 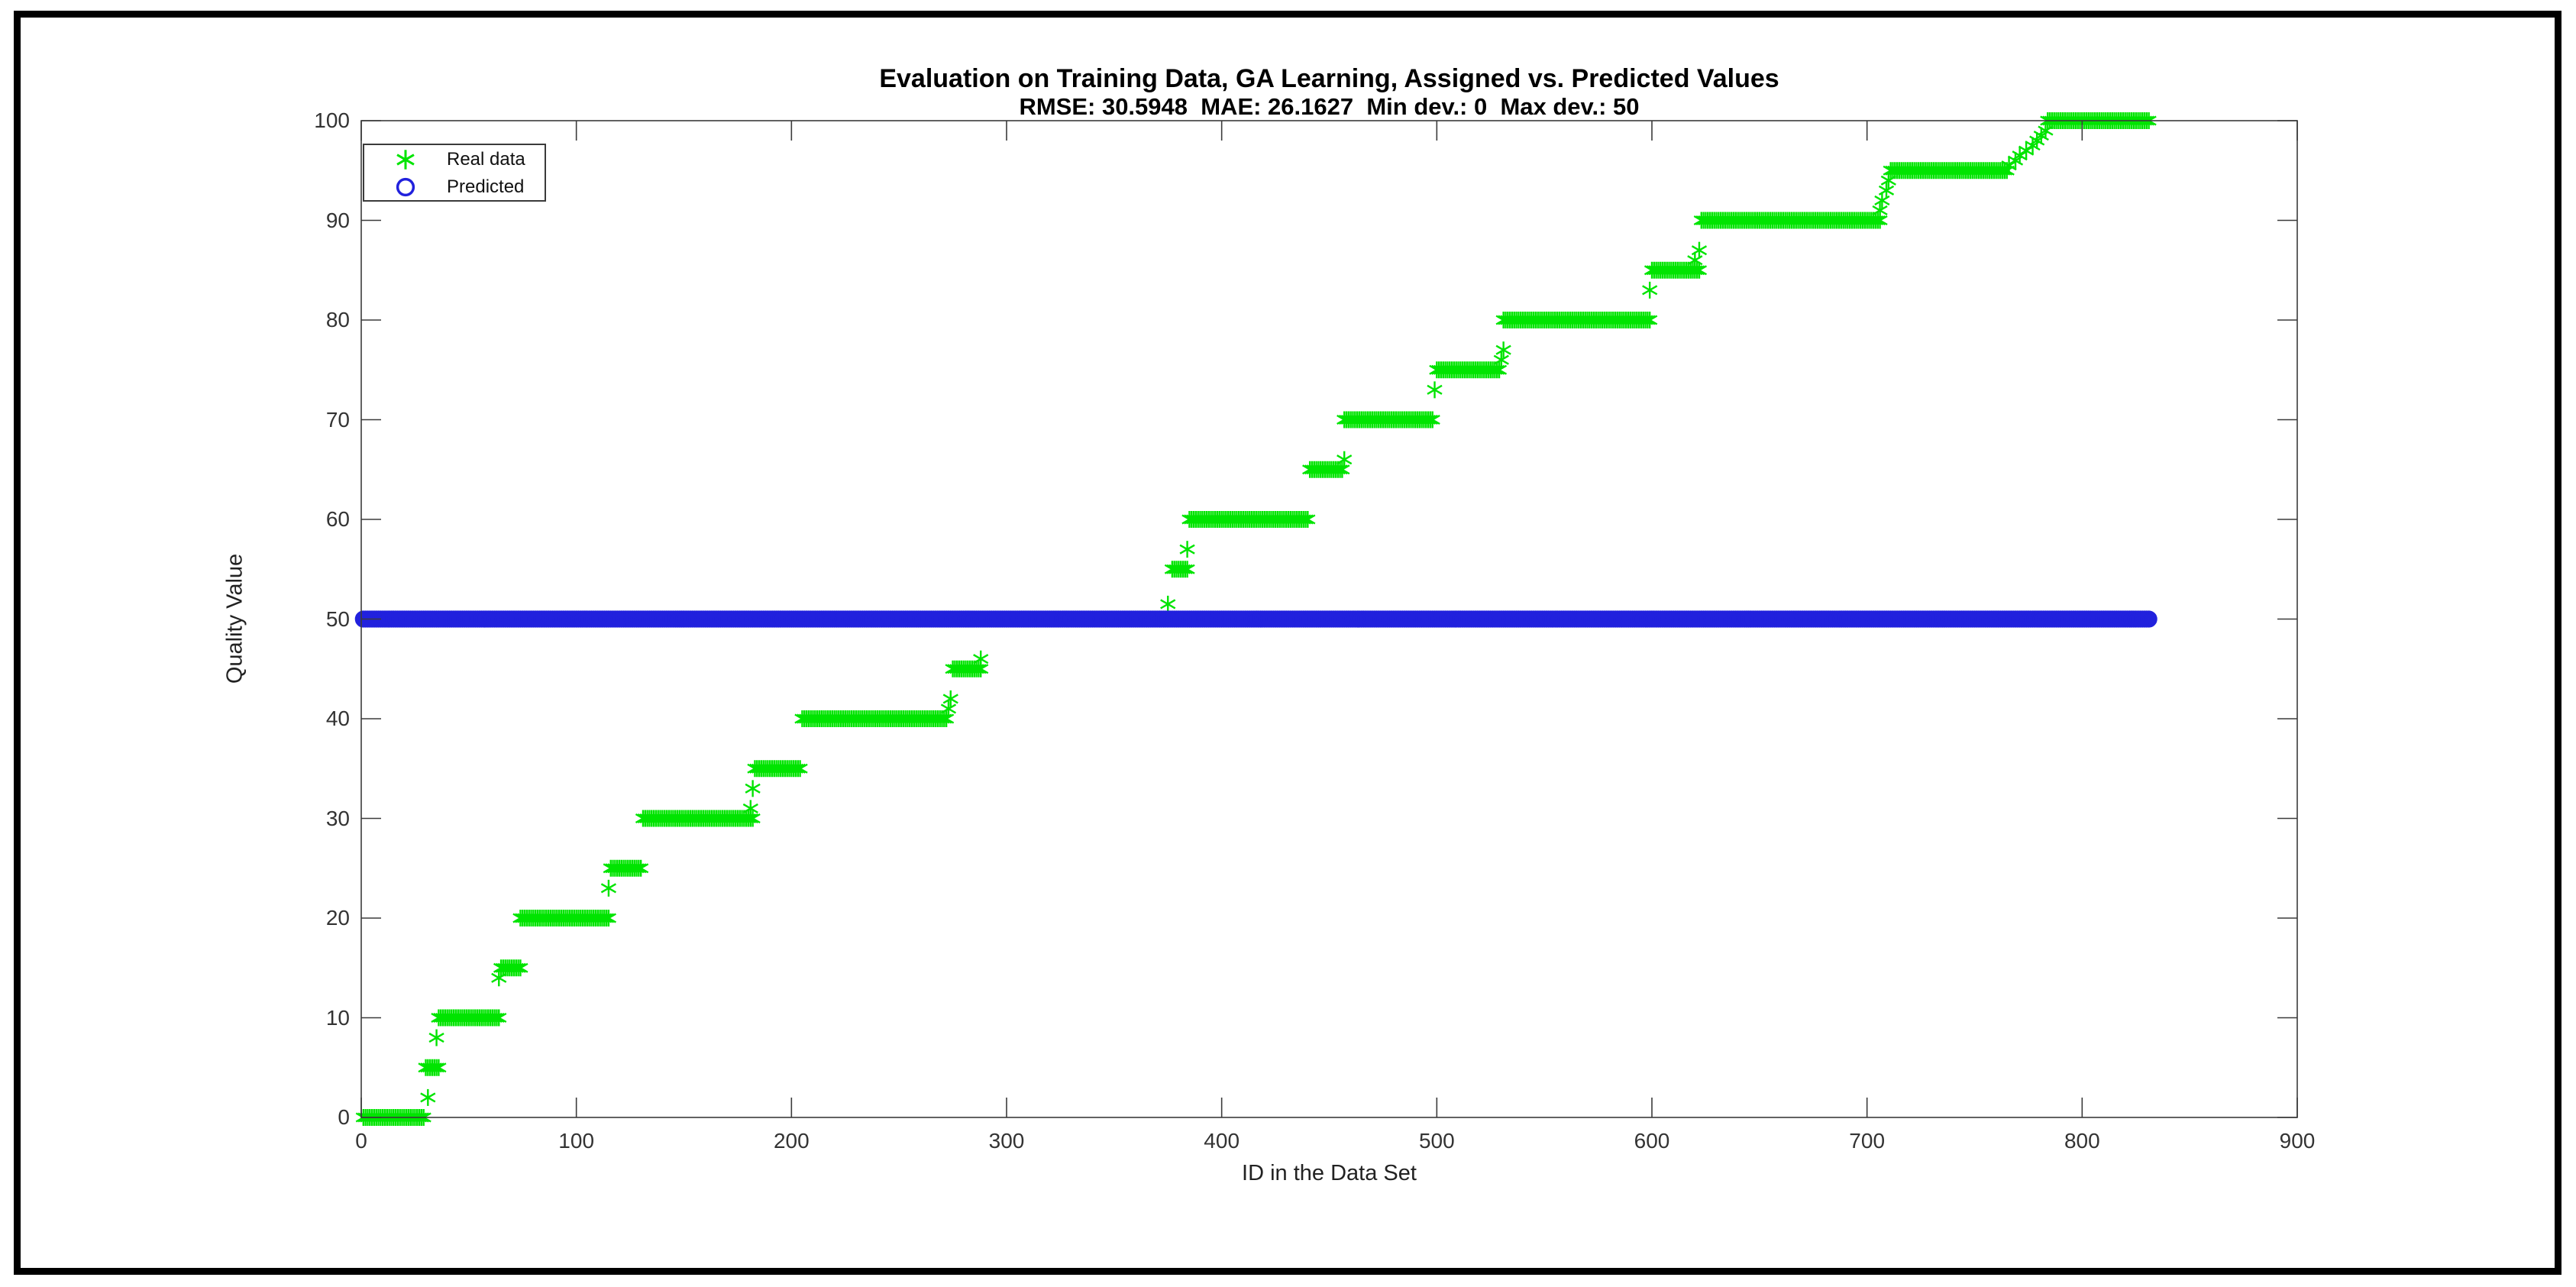 I want to click on legend-label-predicted: Predicted, so click(x=486, y=186).